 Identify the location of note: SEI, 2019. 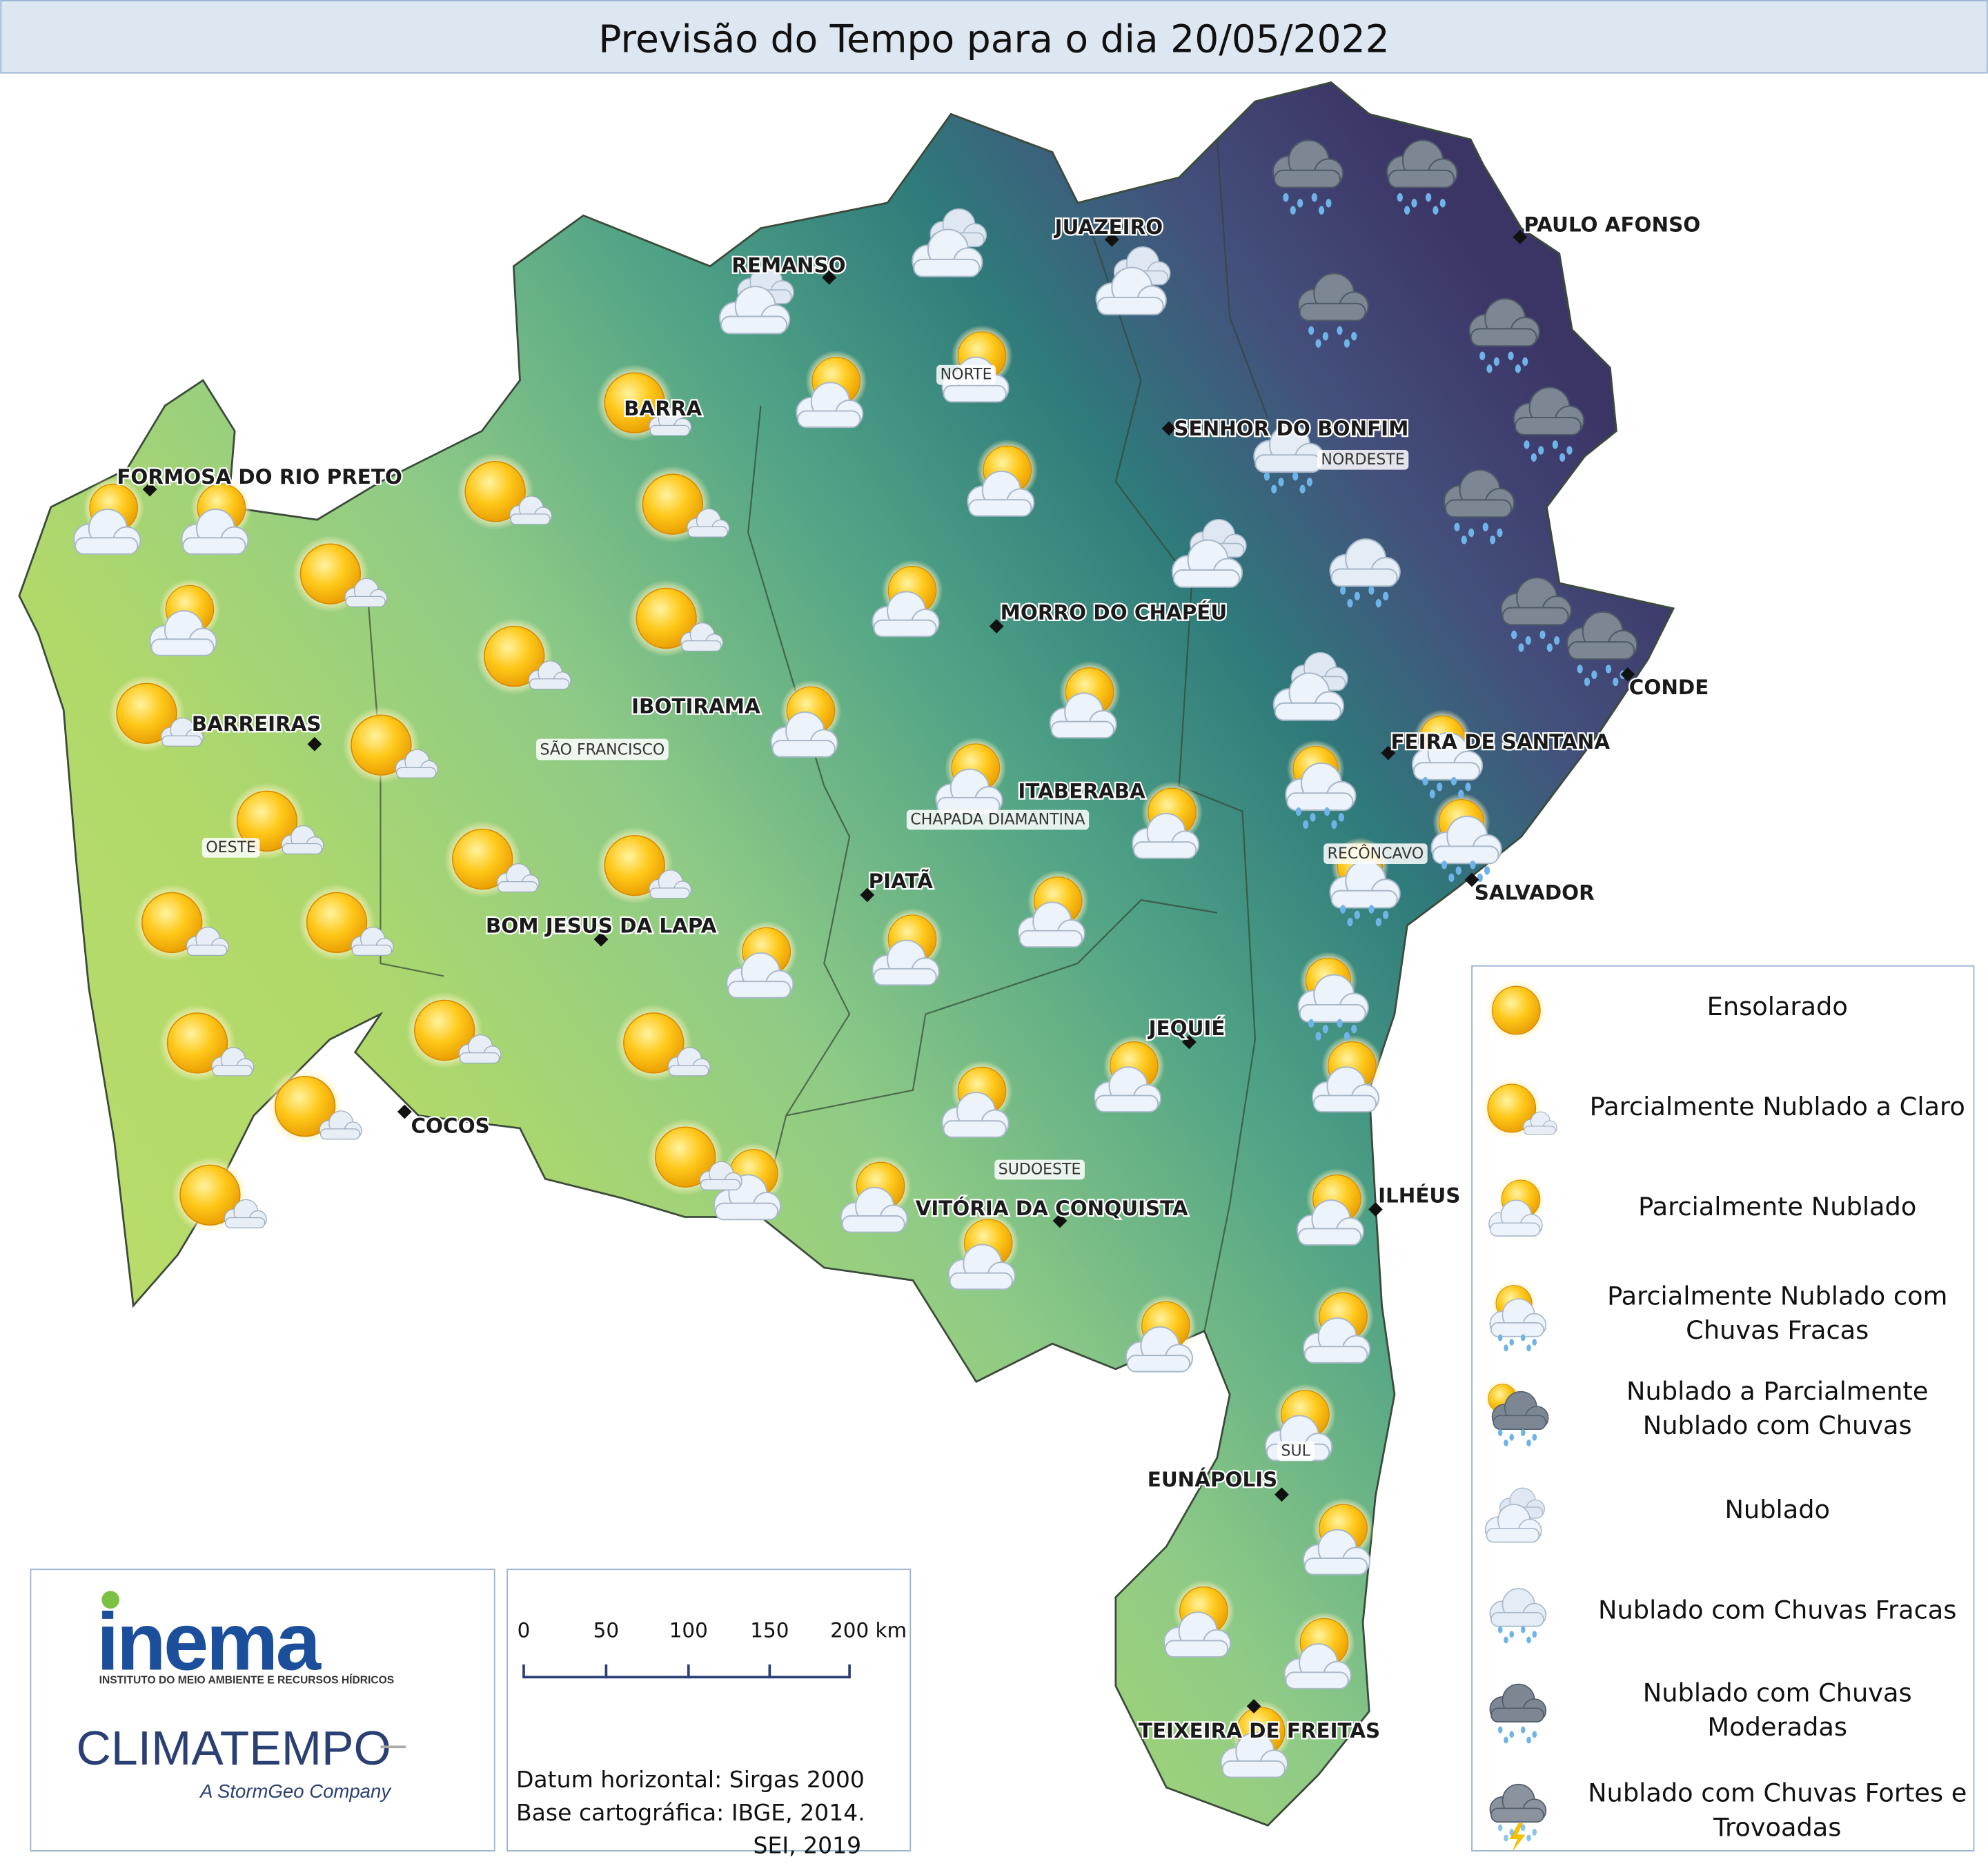
(807, 1846).